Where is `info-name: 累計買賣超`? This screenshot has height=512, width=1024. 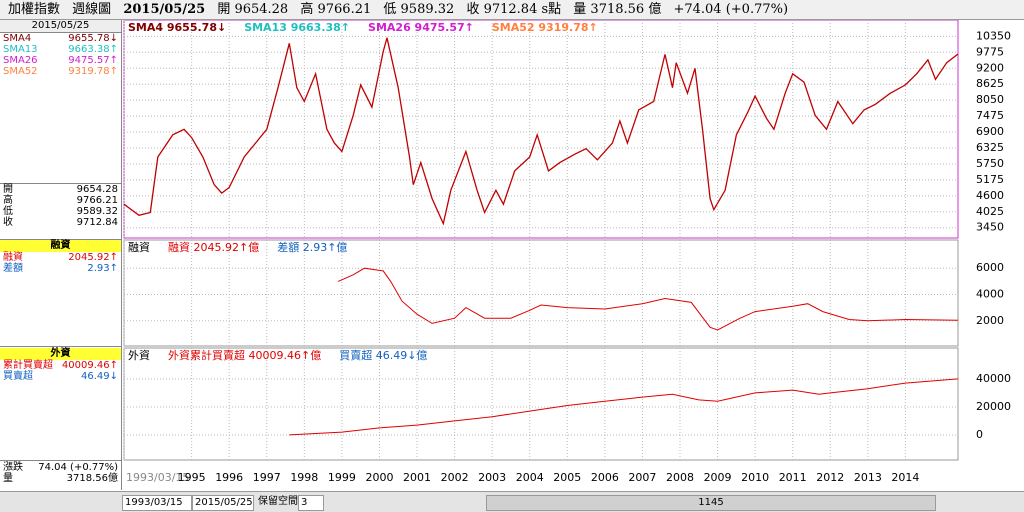
info-name: 累計買賣超 is located at coordinates (28, 365).